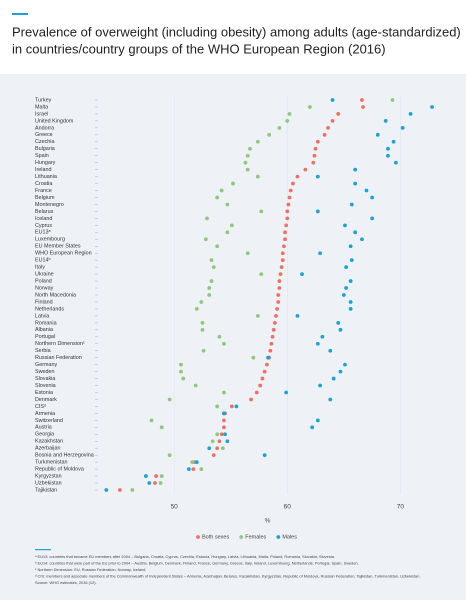  Describe the element at coordinates (44, 135) in the screenshot. I see `y-tick-label: Greece` at that location.